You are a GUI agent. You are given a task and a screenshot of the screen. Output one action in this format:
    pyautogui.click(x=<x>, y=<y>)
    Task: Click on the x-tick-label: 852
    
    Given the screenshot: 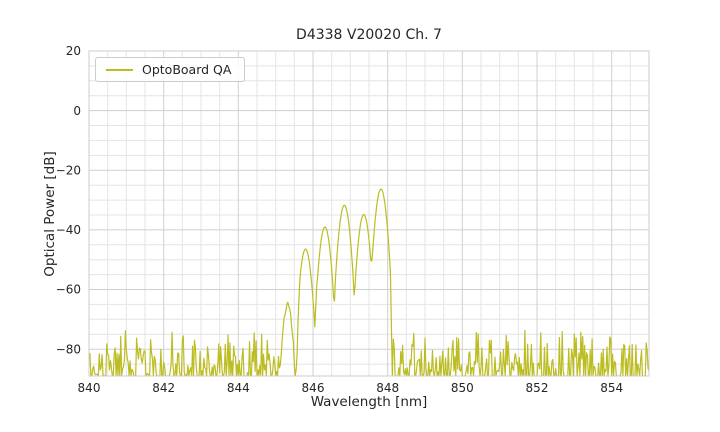 What is the action you would take?
    pyautogui.click(x=537, y=388)
    